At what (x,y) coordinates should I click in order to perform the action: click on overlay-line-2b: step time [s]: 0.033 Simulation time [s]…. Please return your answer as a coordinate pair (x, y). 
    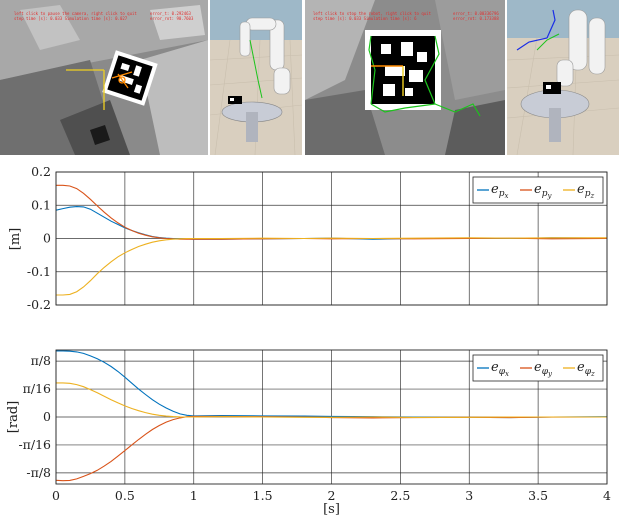
    Looking at the image, I should click on (365, 18).